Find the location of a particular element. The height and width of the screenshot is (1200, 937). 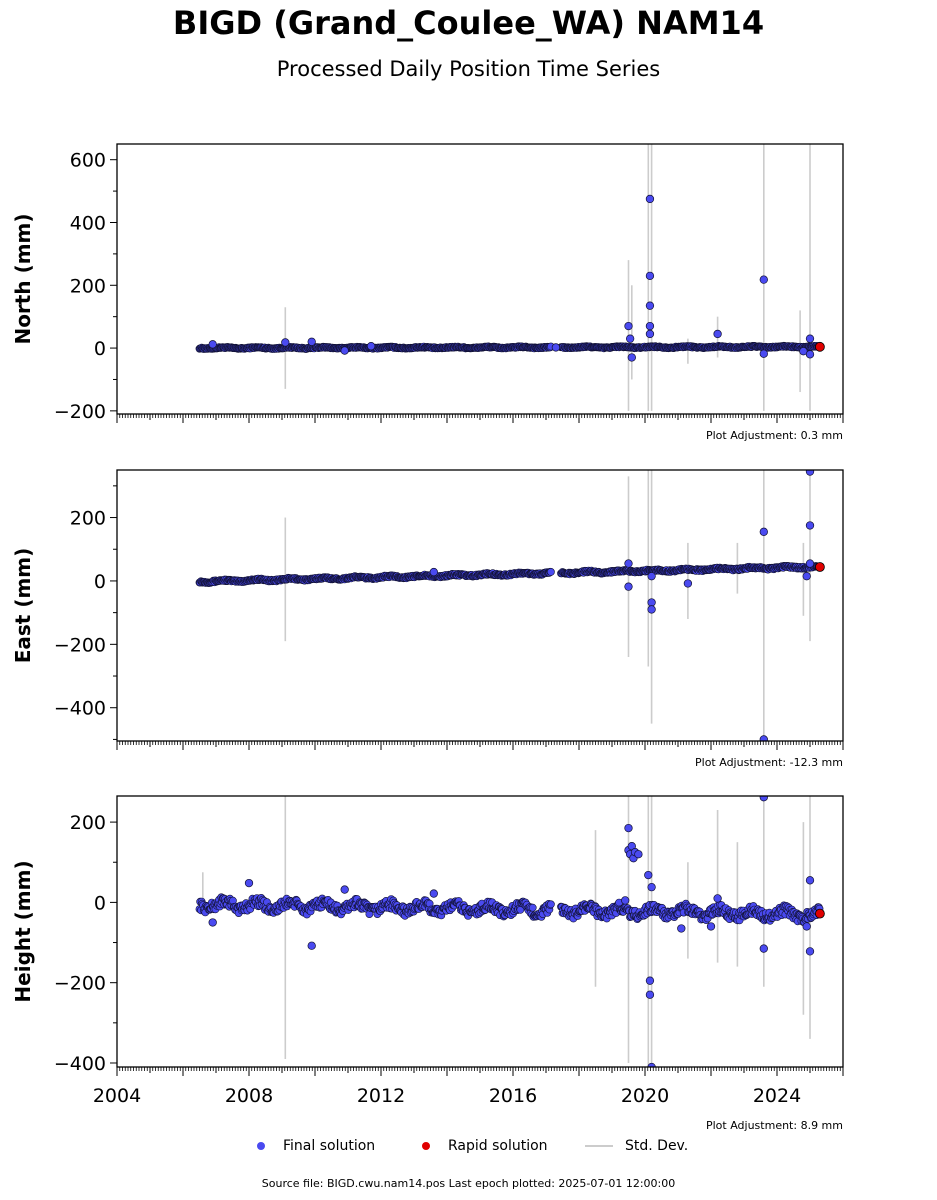

y-axis-label: North (mm) is located at coordinates (23, 278).